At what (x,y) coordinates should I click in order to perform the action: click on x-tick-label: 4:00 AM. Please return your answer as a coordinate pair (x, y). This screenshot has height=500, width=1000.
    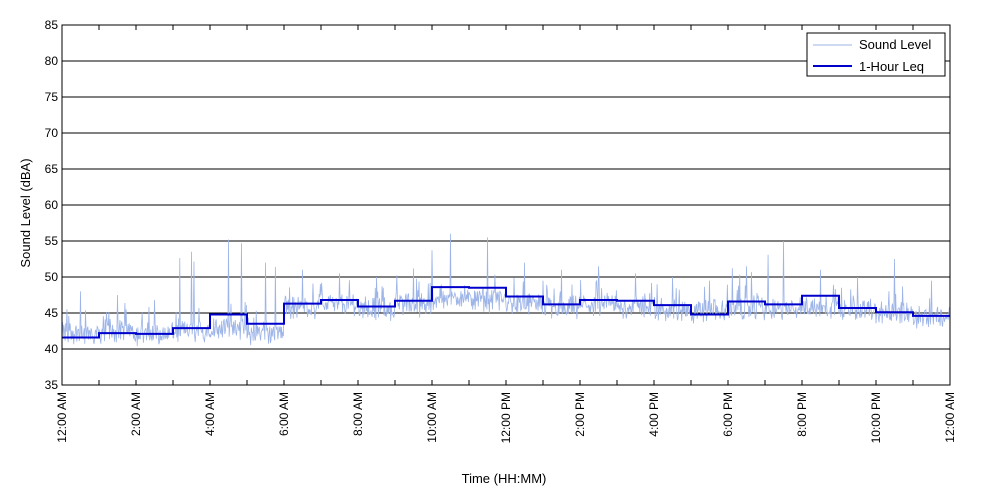
    Looking at the image, I should click on (210, 414).